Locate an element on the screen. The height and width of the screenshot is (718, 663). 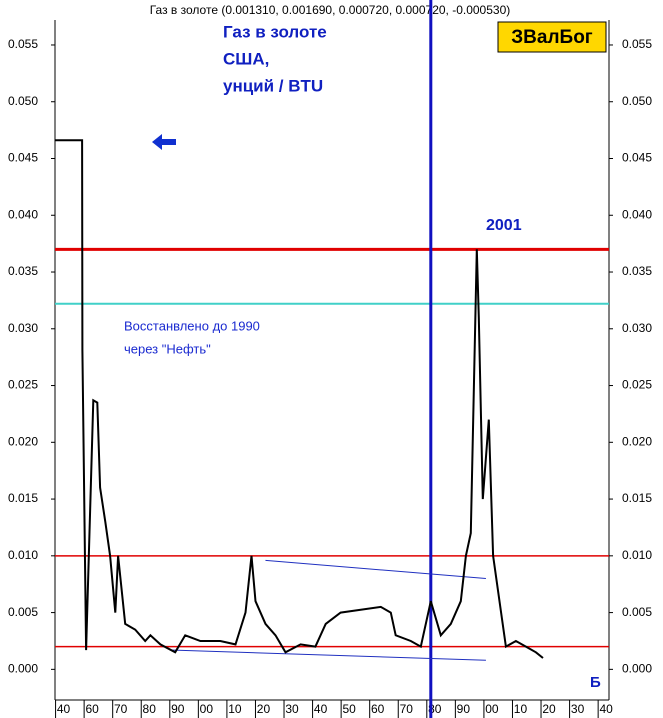
badge-box is located at coordinates (552, 37).